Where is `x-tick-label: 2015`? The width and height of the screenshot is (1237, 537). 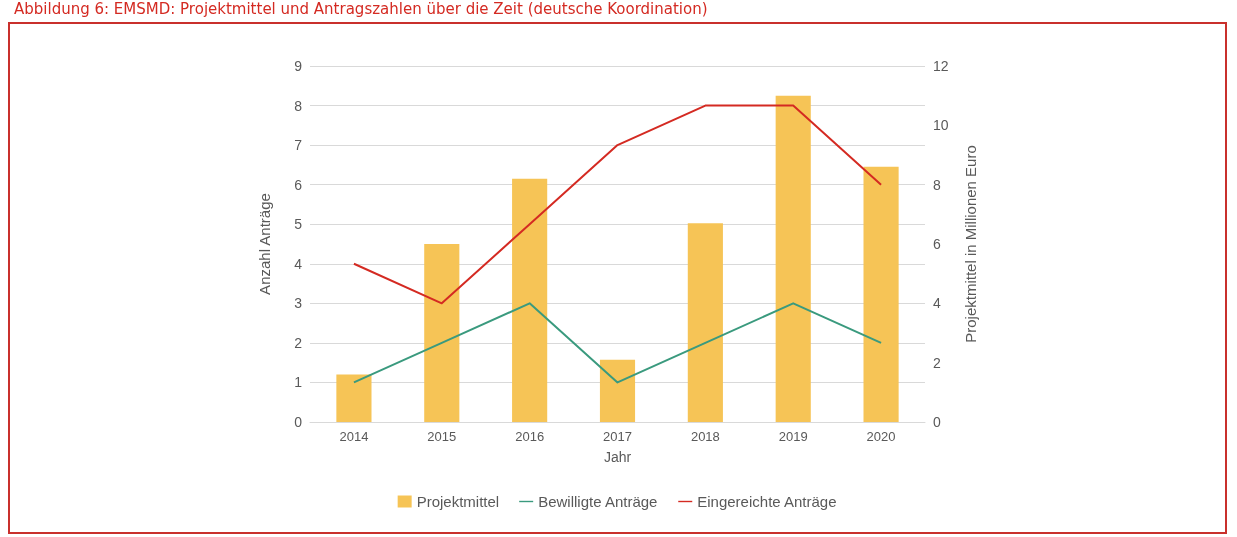
x-tick-label: 2015 is located at coordinates (442, 436).